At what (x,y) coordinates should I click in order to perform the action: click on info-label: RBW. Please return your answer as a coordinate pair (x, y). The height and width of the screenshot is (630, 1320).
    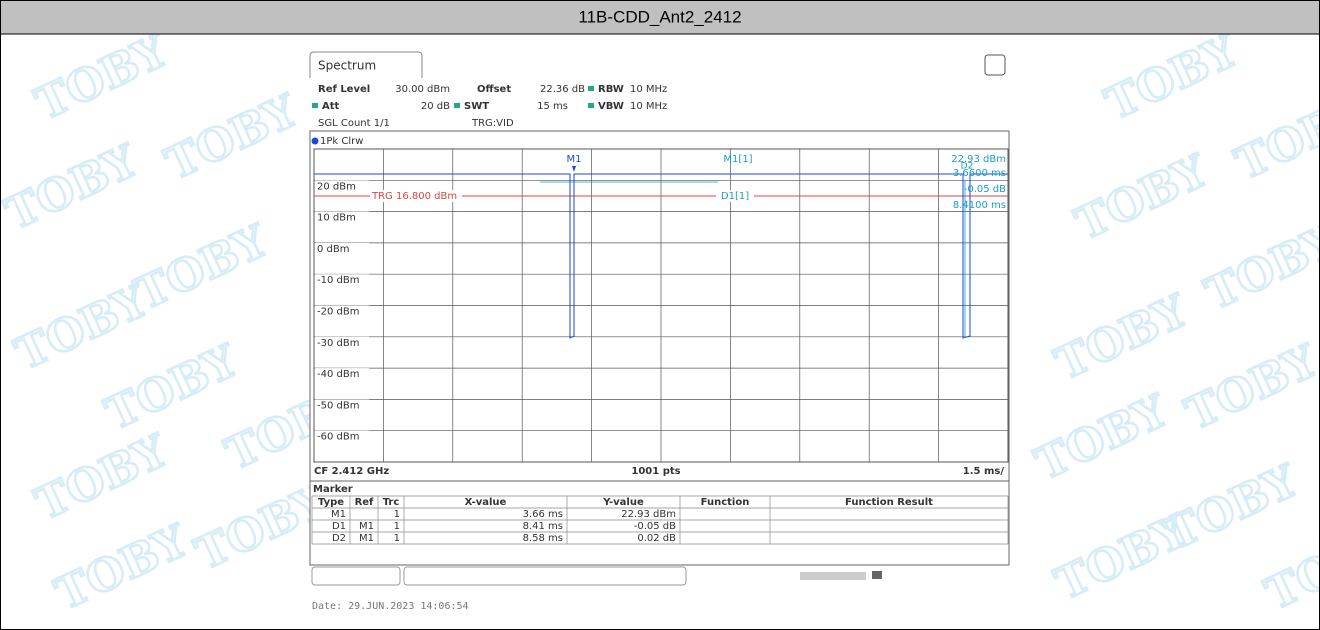
    Looking at the image, I should click on (611, 89).